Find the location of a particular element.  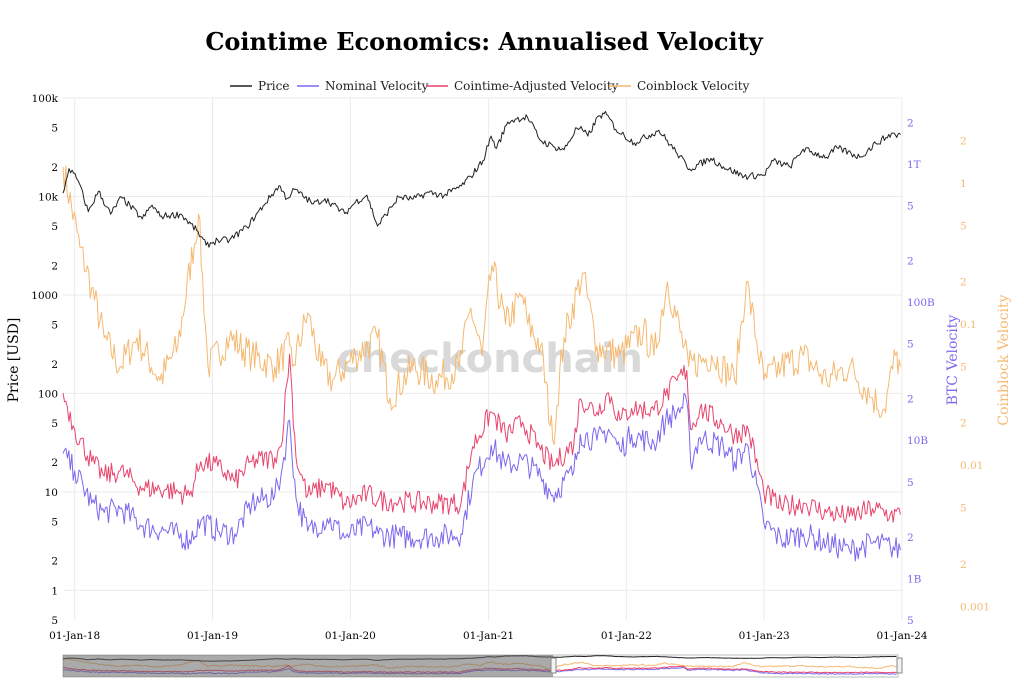

btc-velocity-tick-label: 1B is located at coordinates (914, 579).